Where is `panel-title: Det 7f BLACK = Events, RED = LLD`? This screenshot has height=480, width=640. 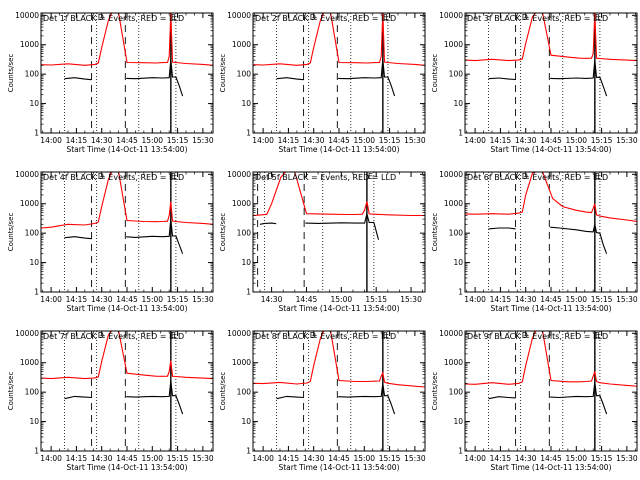
panel-title: Det 7f BLACK = Events, RED = LLD is located at coordinates (113, 336).